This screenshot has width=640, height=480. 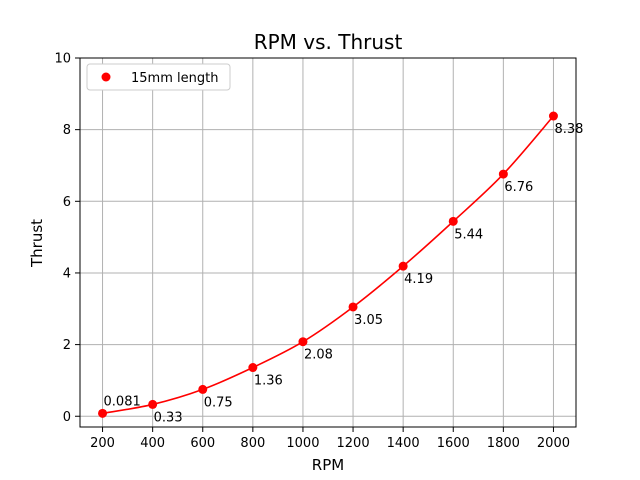 I want to click on x-axis-label: RPM, so click(x=328, y=465).